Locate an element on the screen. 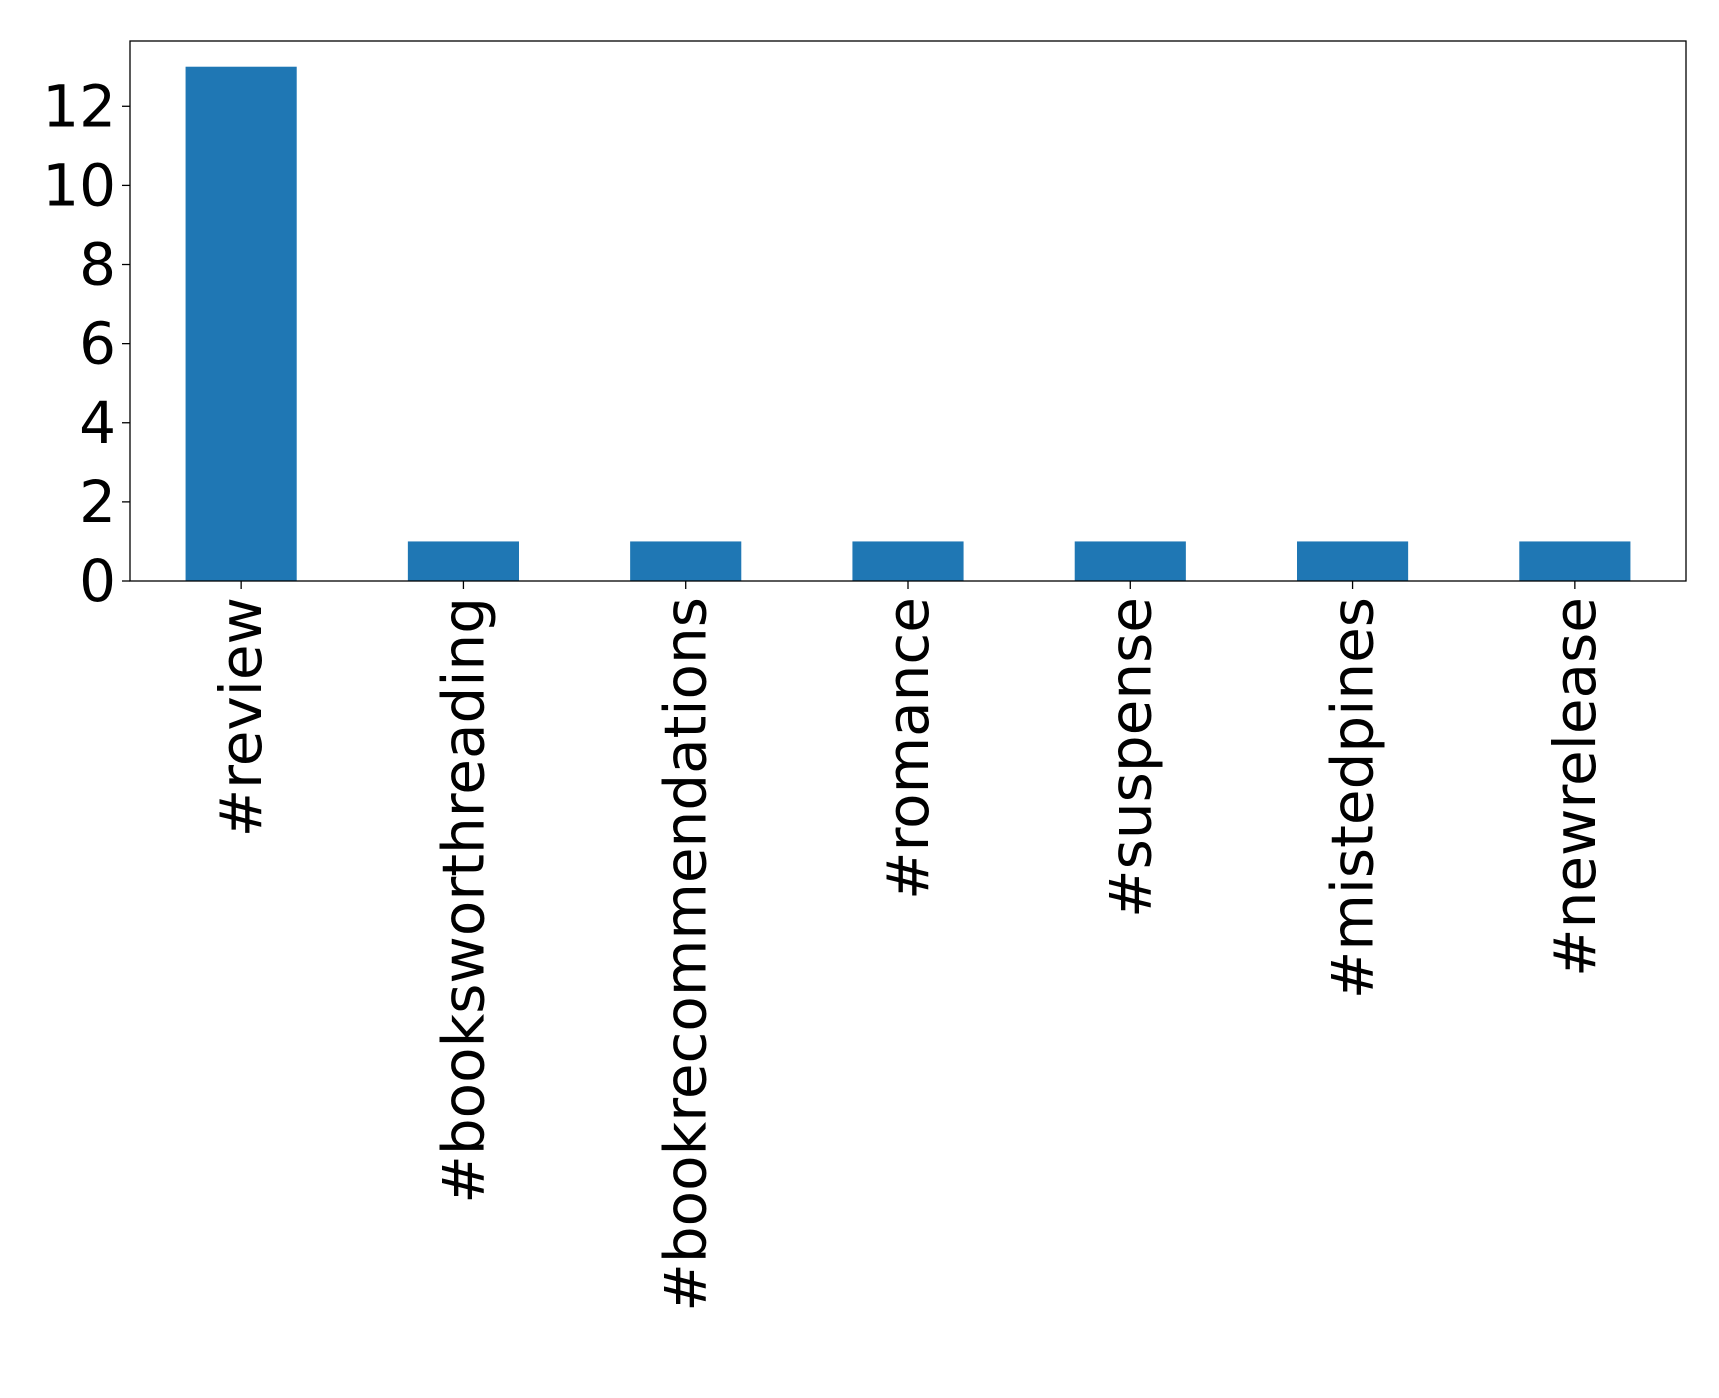 The height and width of the screenshot is (1398, 1719). bar-suspense is located at coordinates (1130, 561).